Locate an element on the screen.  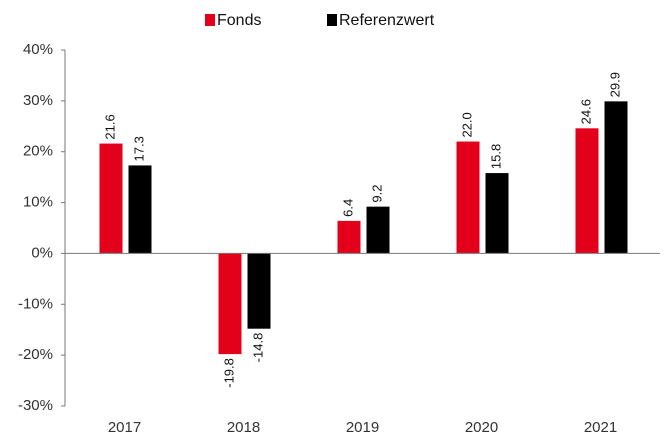
legend-label: Fonds is located at coordinates (239, 20).